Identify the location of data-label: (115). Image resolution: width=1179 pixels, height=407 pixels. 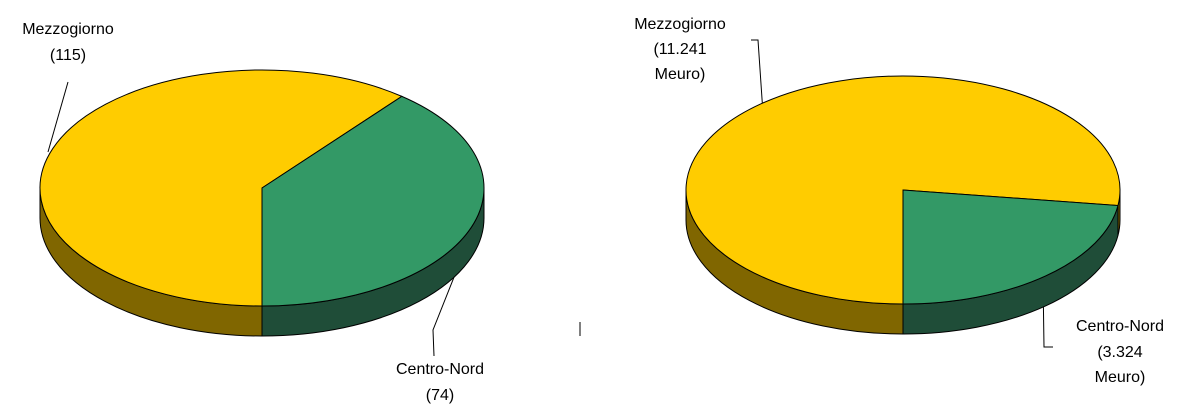
(68, 55).